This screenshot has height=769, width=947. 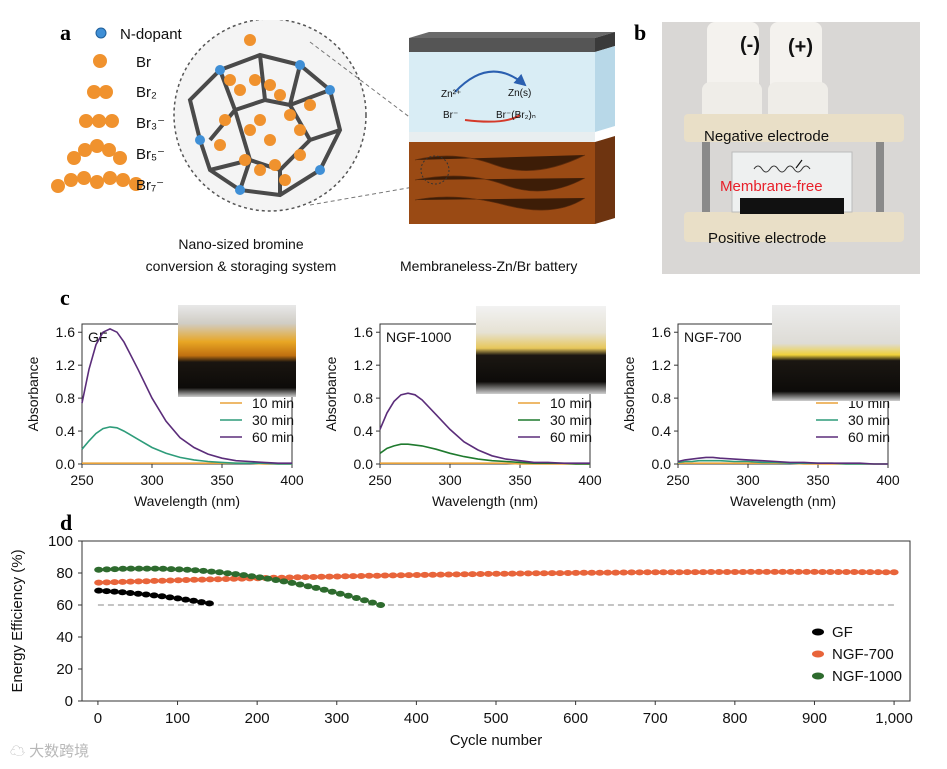 I want to click on y-tick-label: 1.2, so click(x=364, y=365).